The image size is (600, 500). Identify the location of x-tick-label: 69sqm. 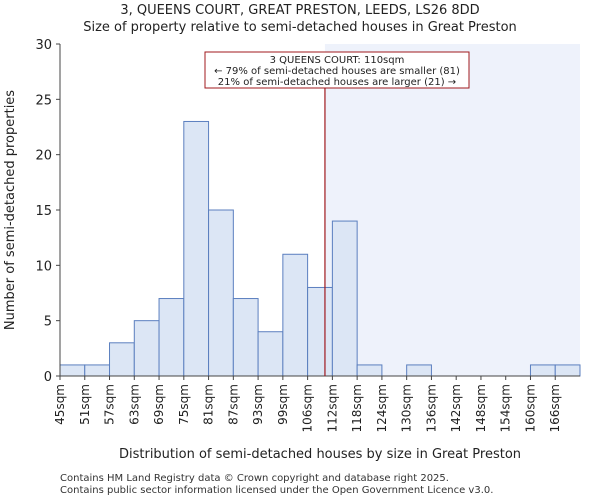
(159, 404).